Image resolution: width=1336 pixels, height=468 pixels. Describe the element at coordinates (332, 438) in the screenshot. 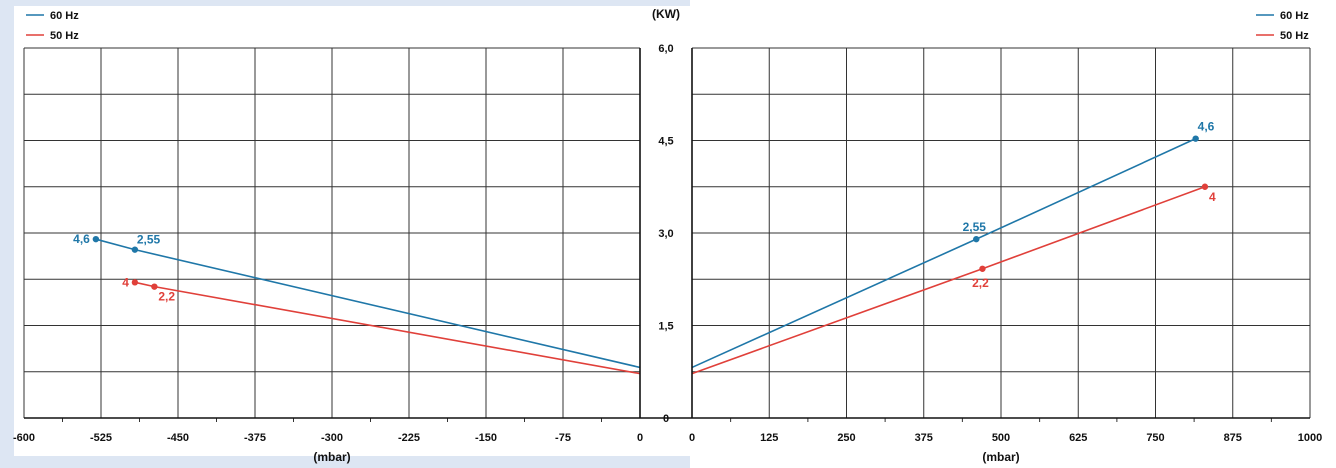

I see `left-x-tick-label: -300` at that location.